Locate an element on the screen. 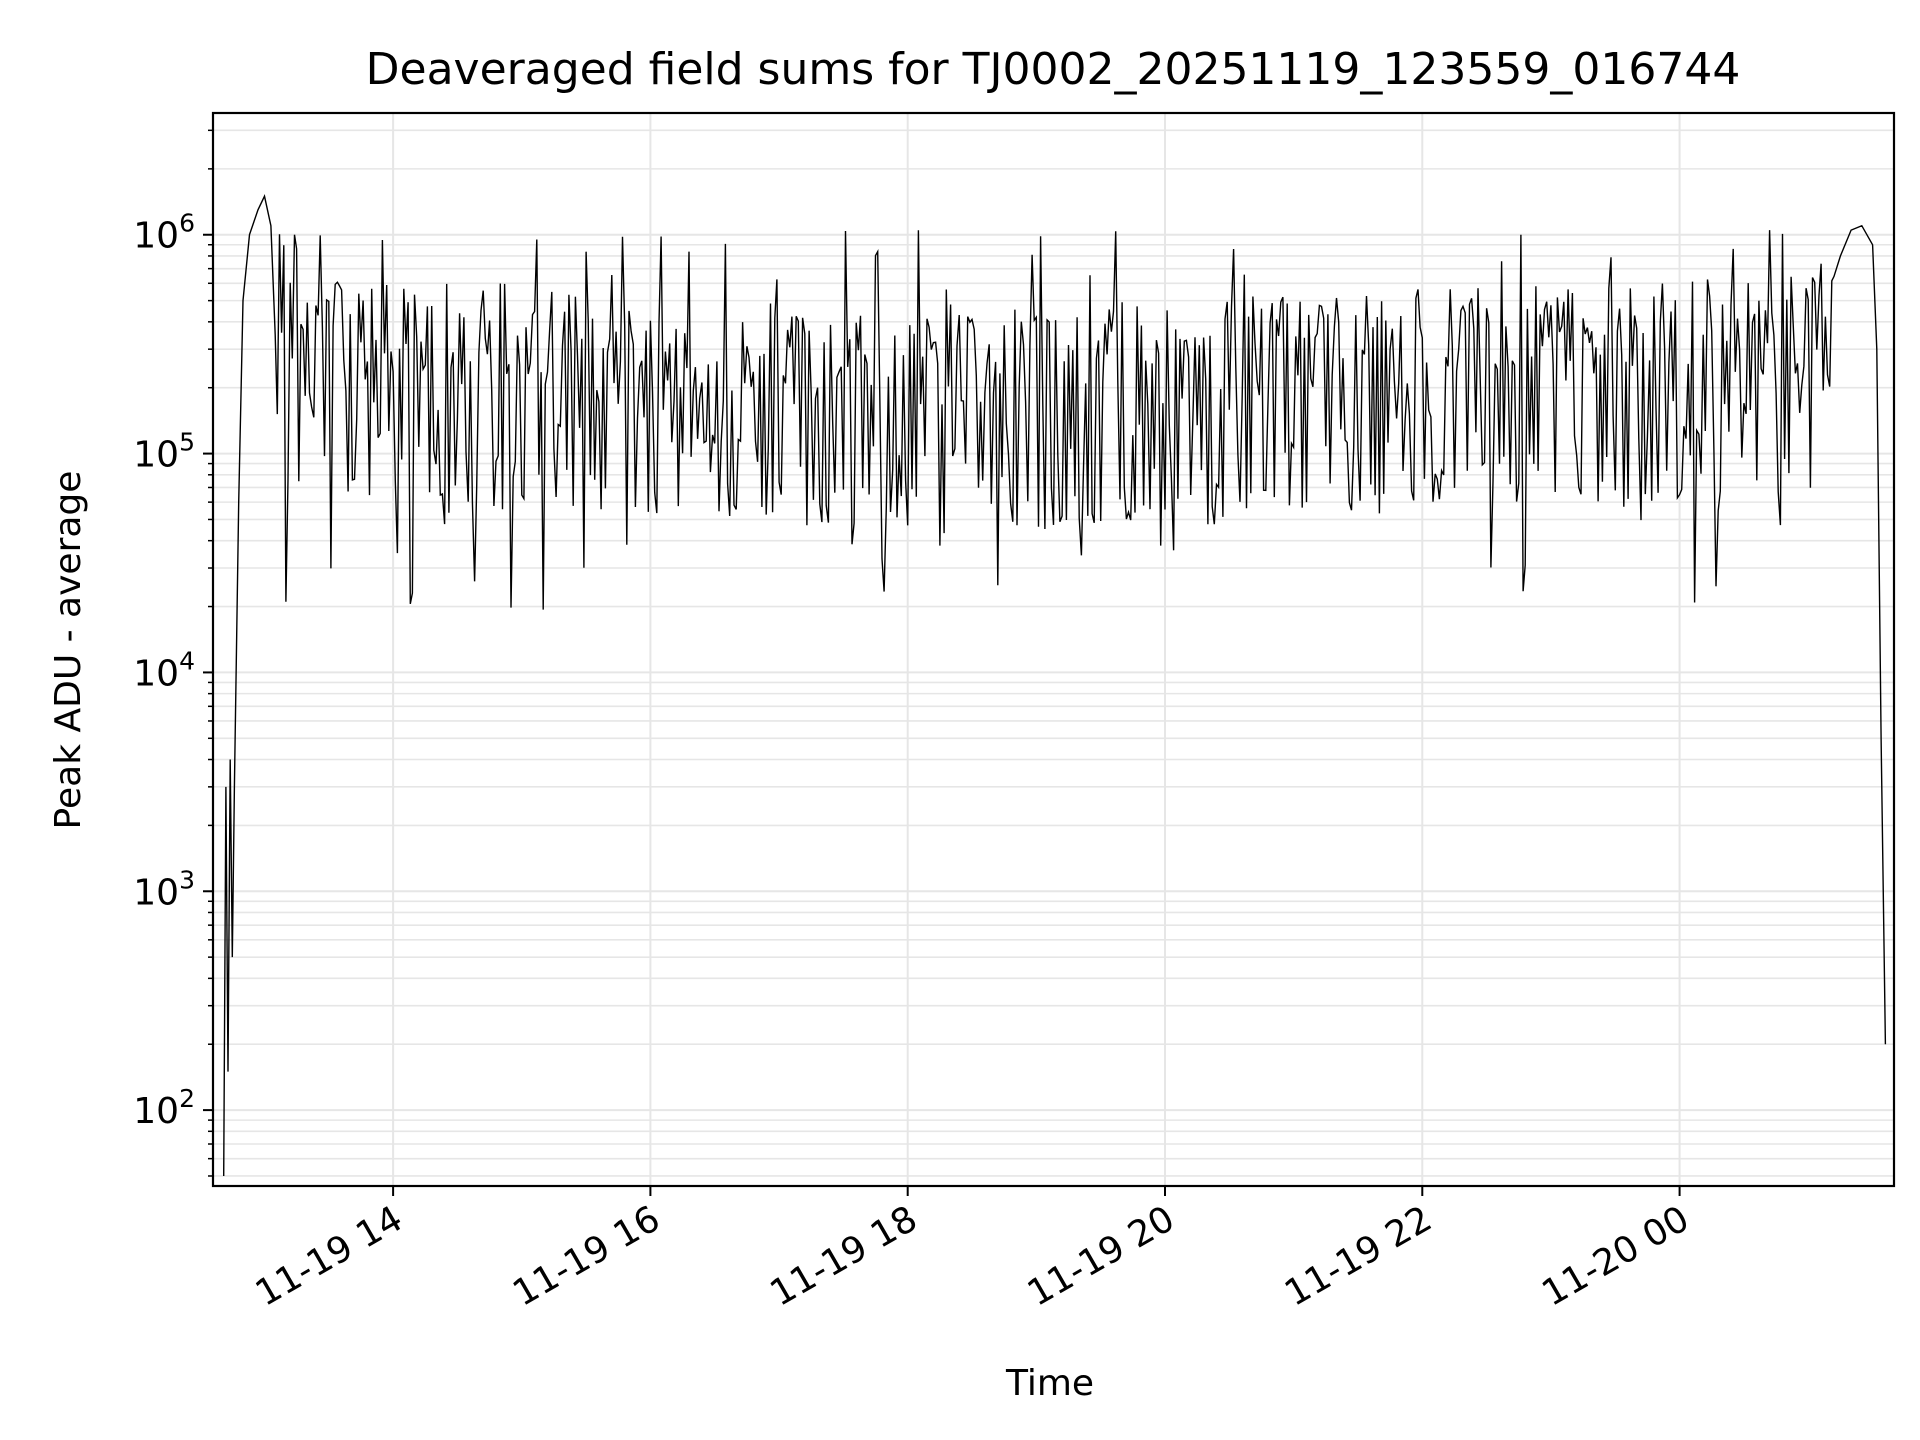 The height and width of the screenshot is (1440, 1920). y-tick-label: 10⁶ is located at coordinates (164, 233).